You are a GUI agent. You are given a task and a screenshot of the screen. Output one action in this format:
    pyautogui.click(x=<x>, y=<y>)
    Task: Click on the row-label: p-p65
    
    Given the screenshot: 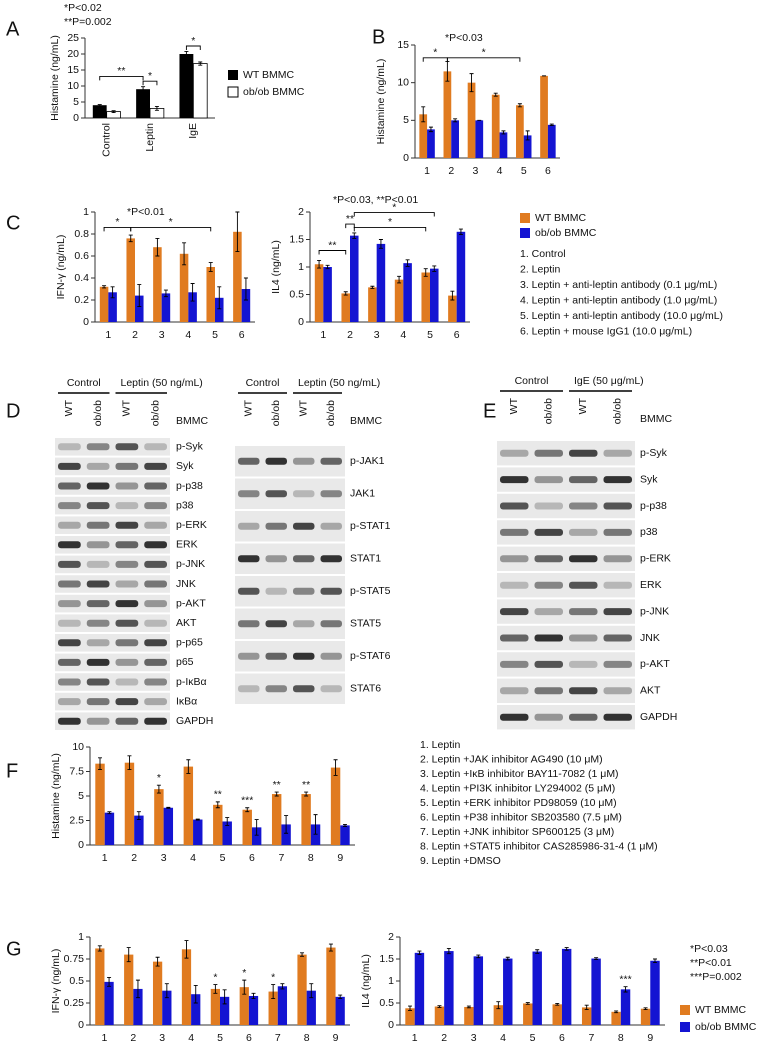 What is the action you would take?
    pyautogui.click(x=189, y=643)
    